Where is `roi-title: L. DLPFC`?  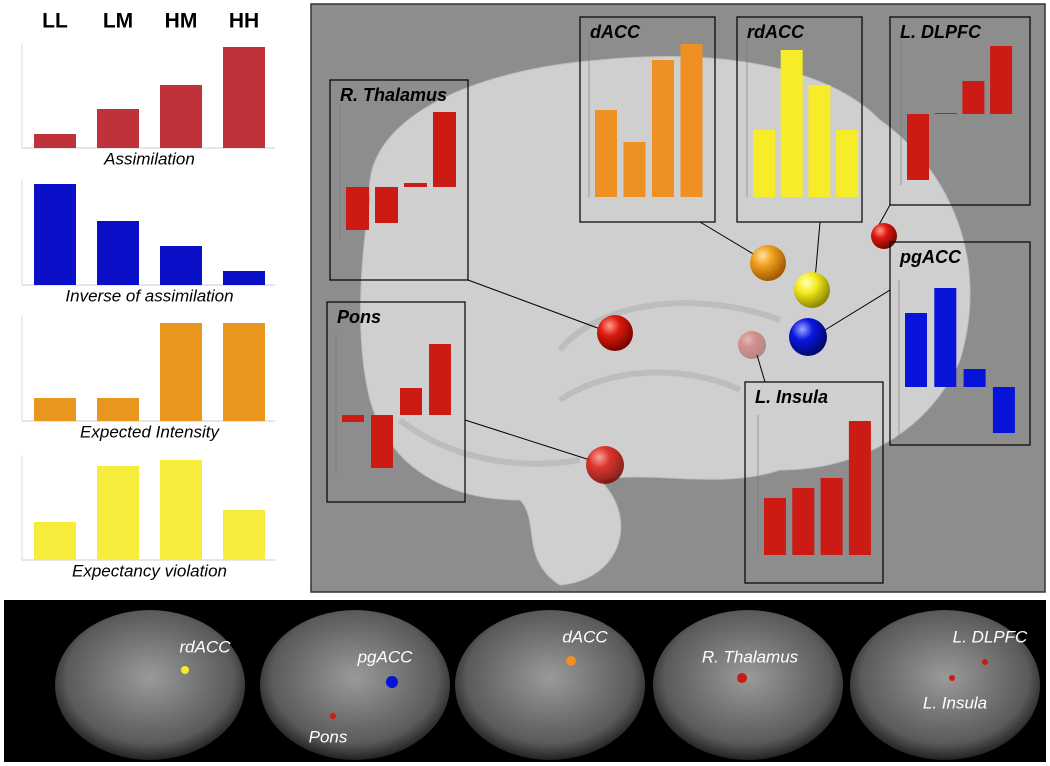
roi-title: L. DLPFC is located at coordinates (941, 32).